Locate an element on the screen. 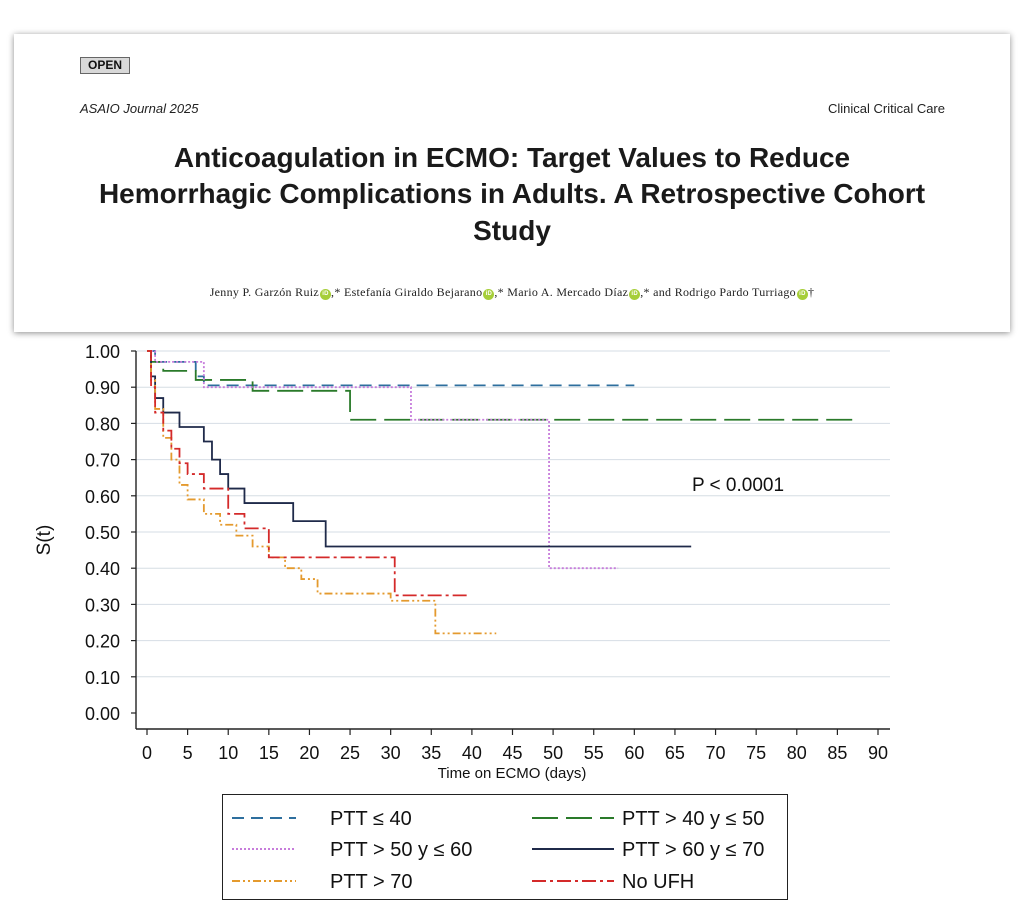  legend-label: PTT > 40 y ≤ 50 is located at coordinates (693, 819).